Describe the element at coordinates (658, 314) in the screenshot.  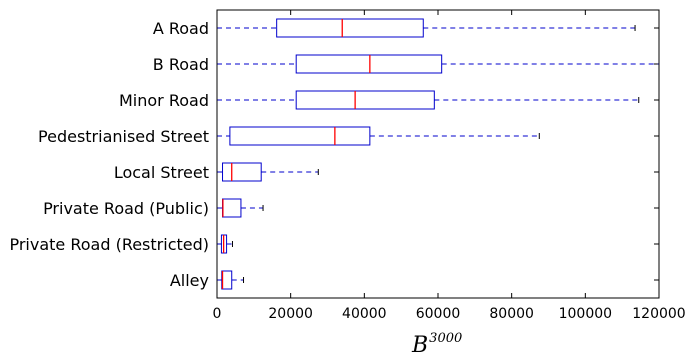
I see `x-tick-label: 120000` at that location.